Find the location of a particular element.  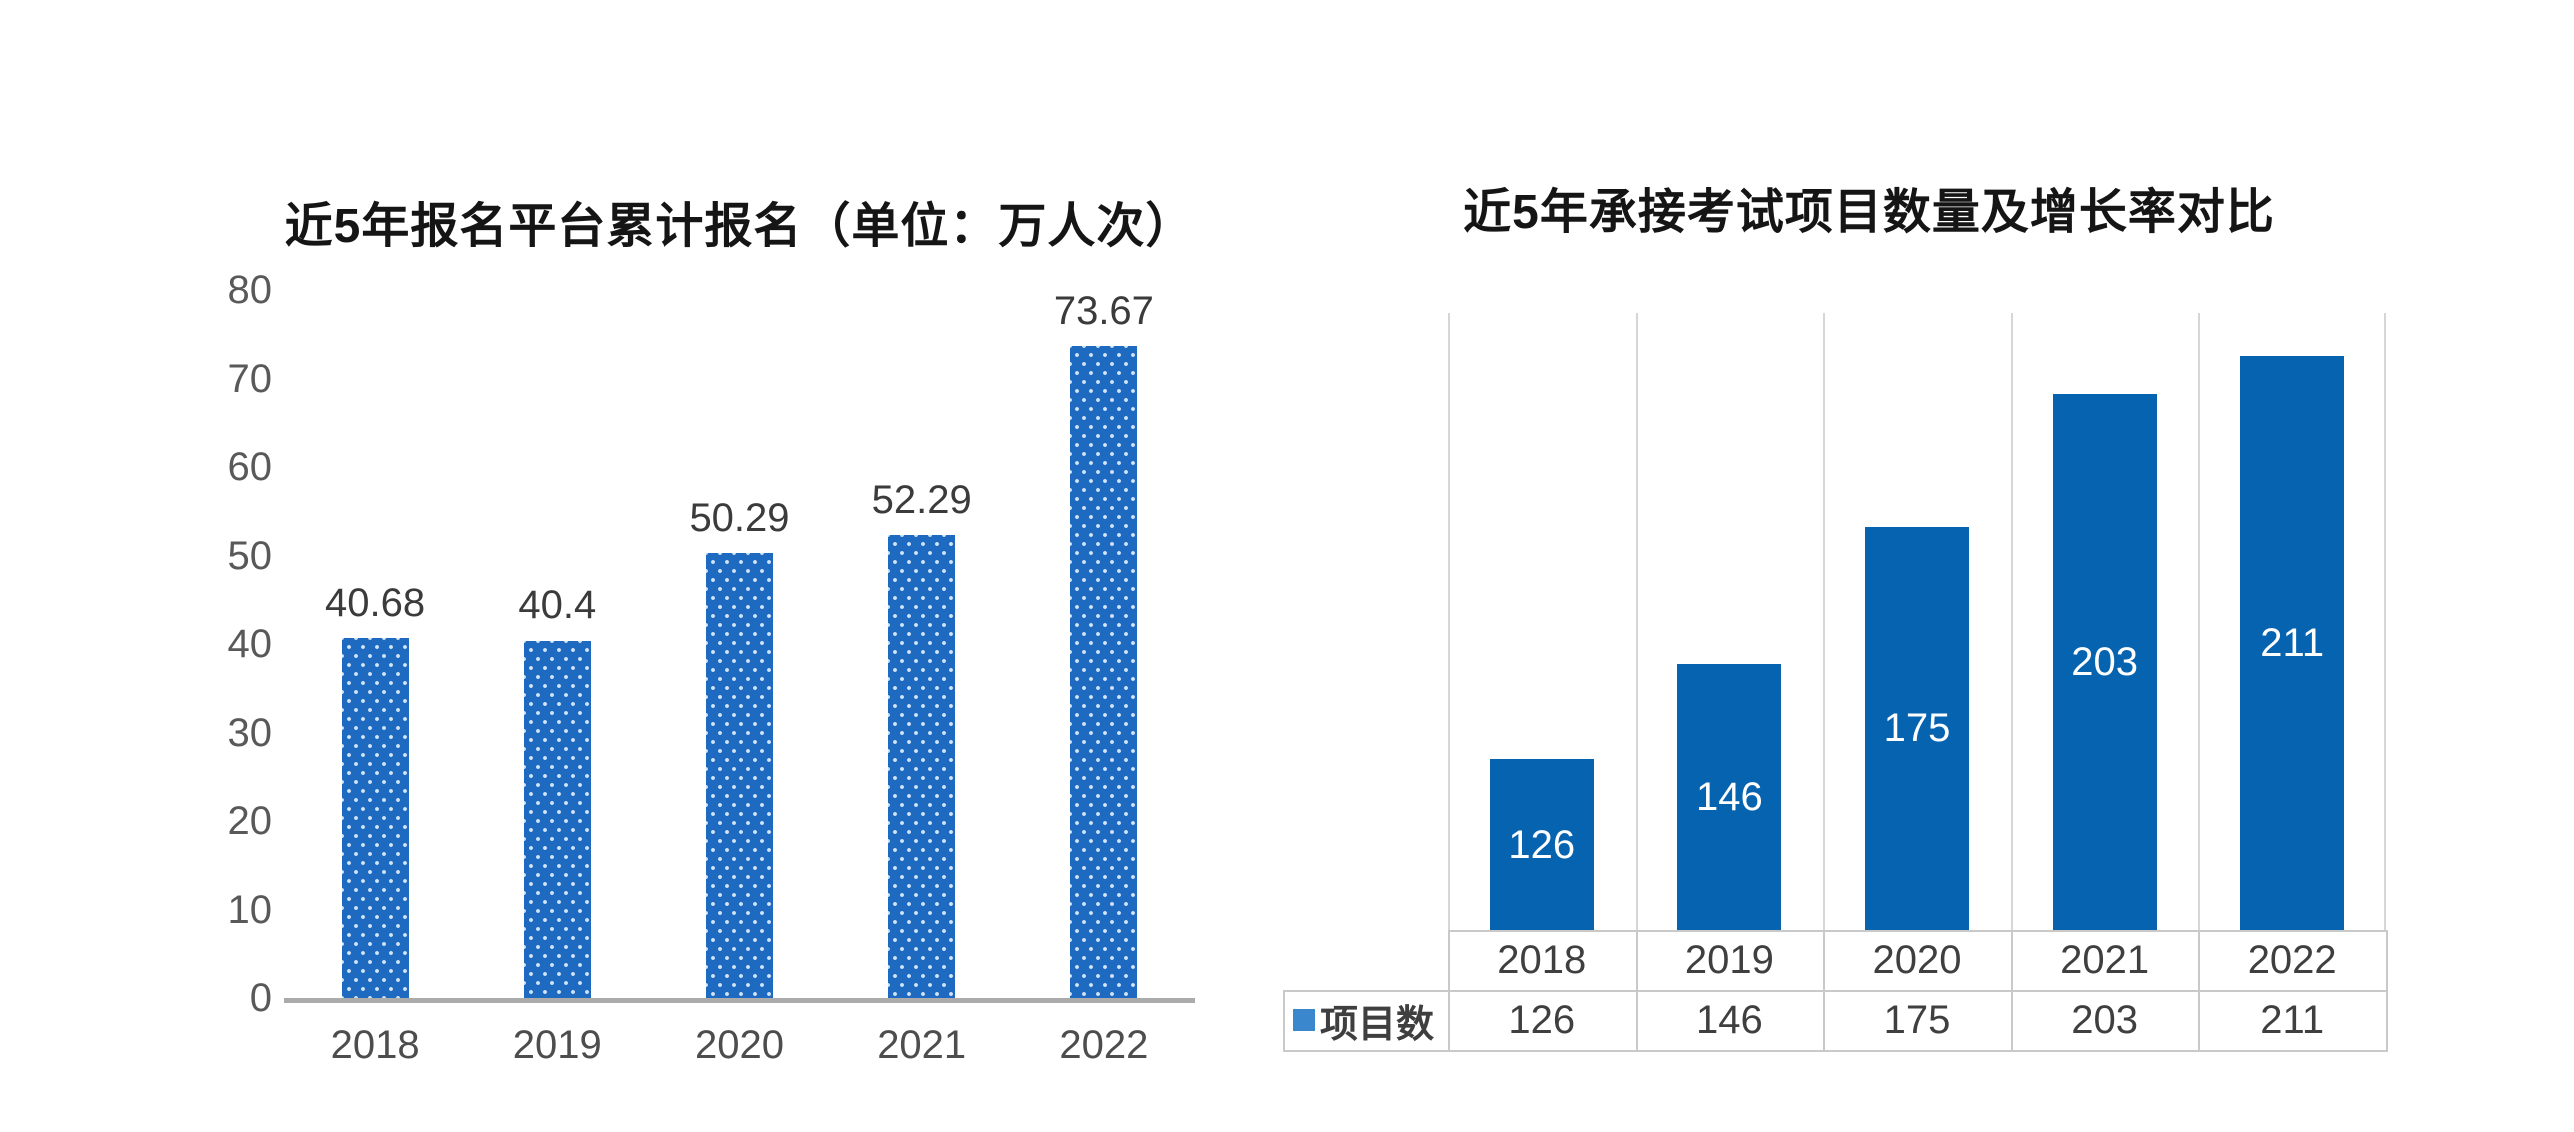

bar-label-2019: 40.4 is located at coordinates (557, 605).